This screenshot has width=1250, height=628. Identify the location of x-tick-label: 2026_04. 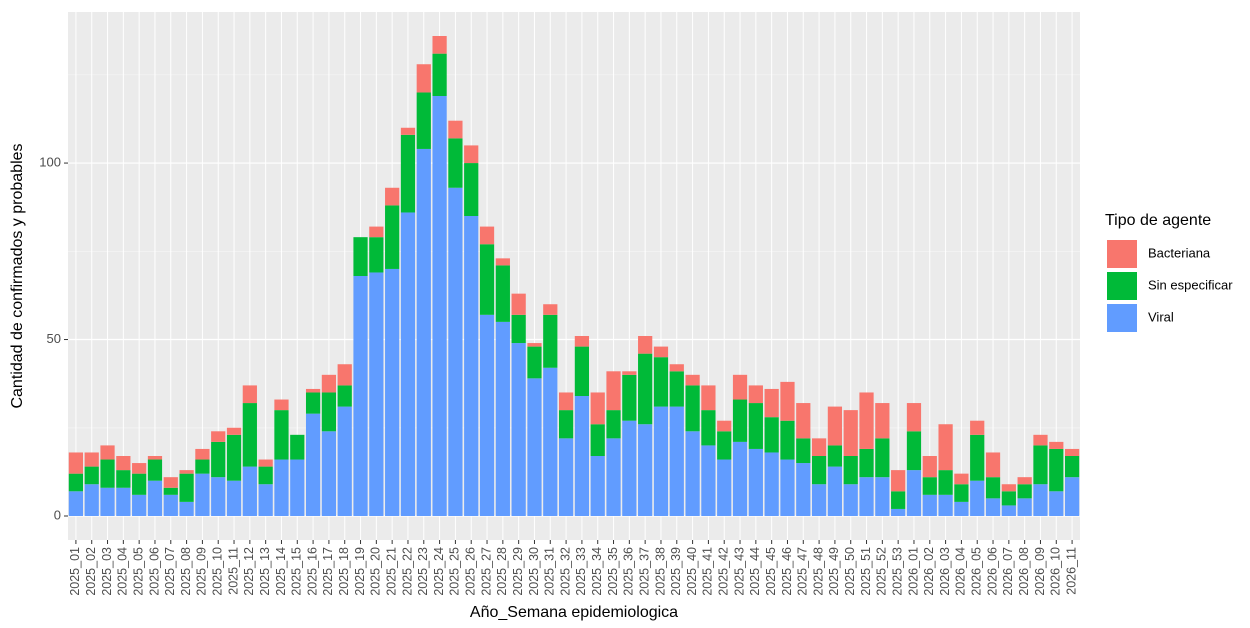
(961, 571).